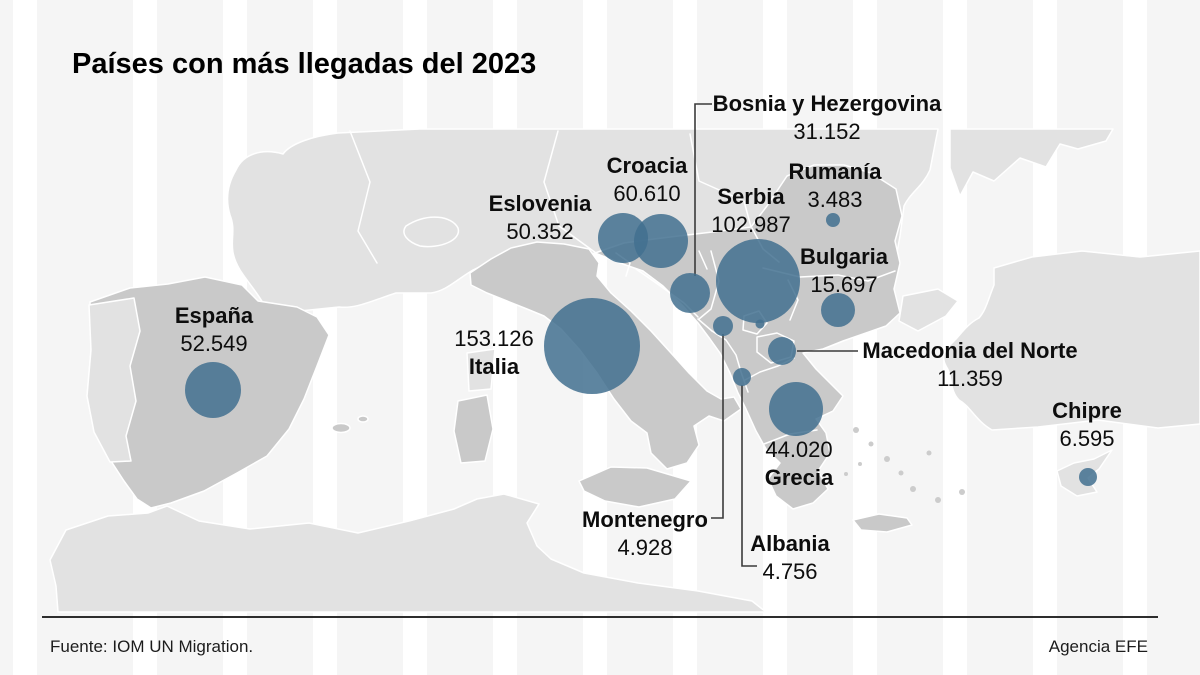 This screenshot has height=675, width=1200. What do you see at coordinates (1088, 477) in the screenshot?
I see `bubble-chipre` at bounding box center [1088, 477].